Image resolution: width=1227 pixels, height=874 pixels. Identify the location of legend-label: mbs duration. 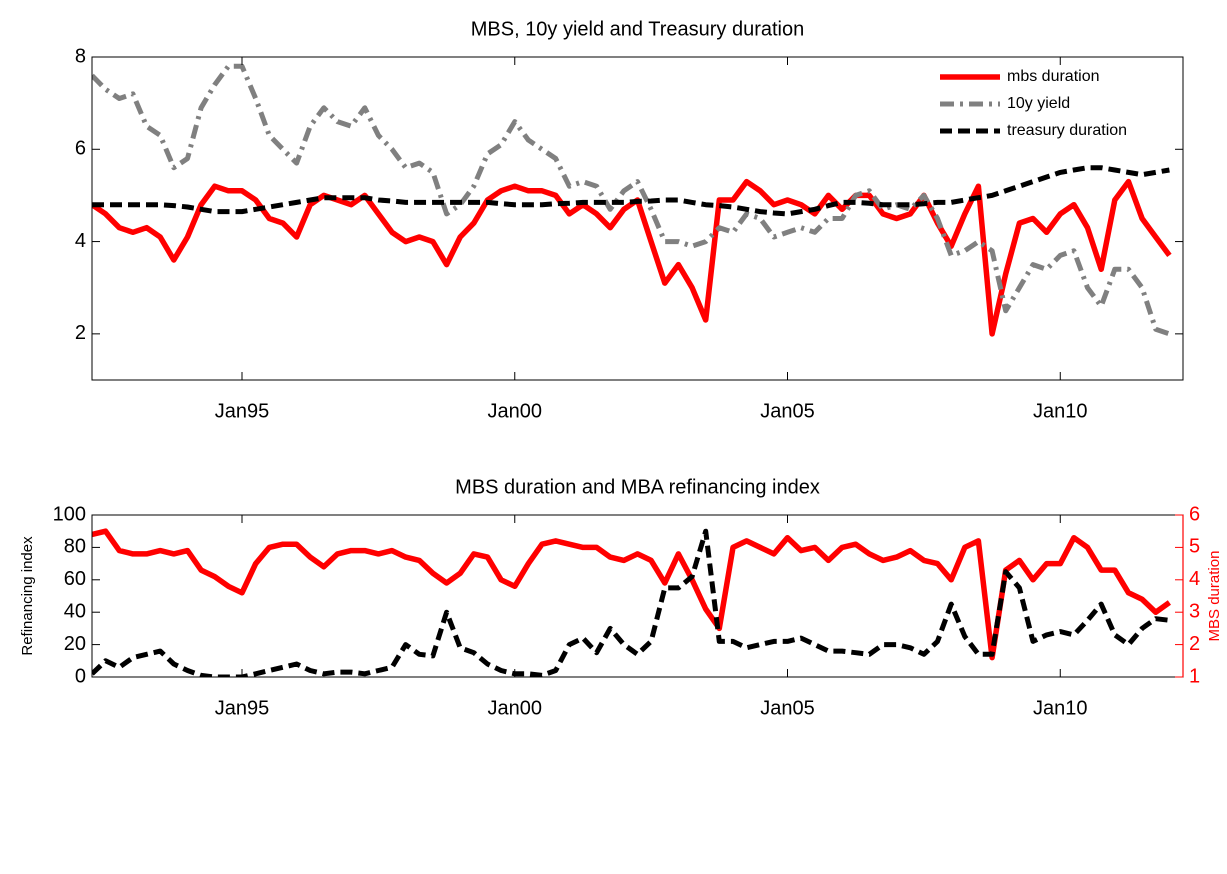
(1053, 76).